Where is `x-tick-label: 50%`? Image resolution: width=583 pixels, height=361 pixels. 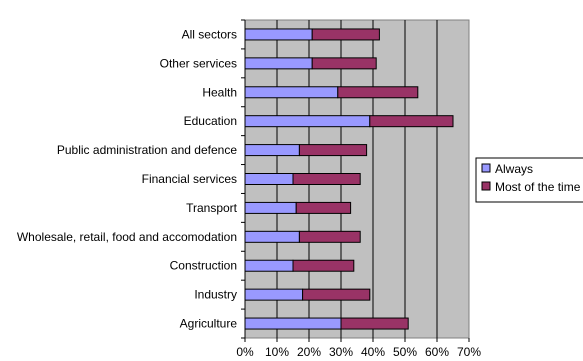 x-tick-label: 50% is located at coordinates (405, 352).